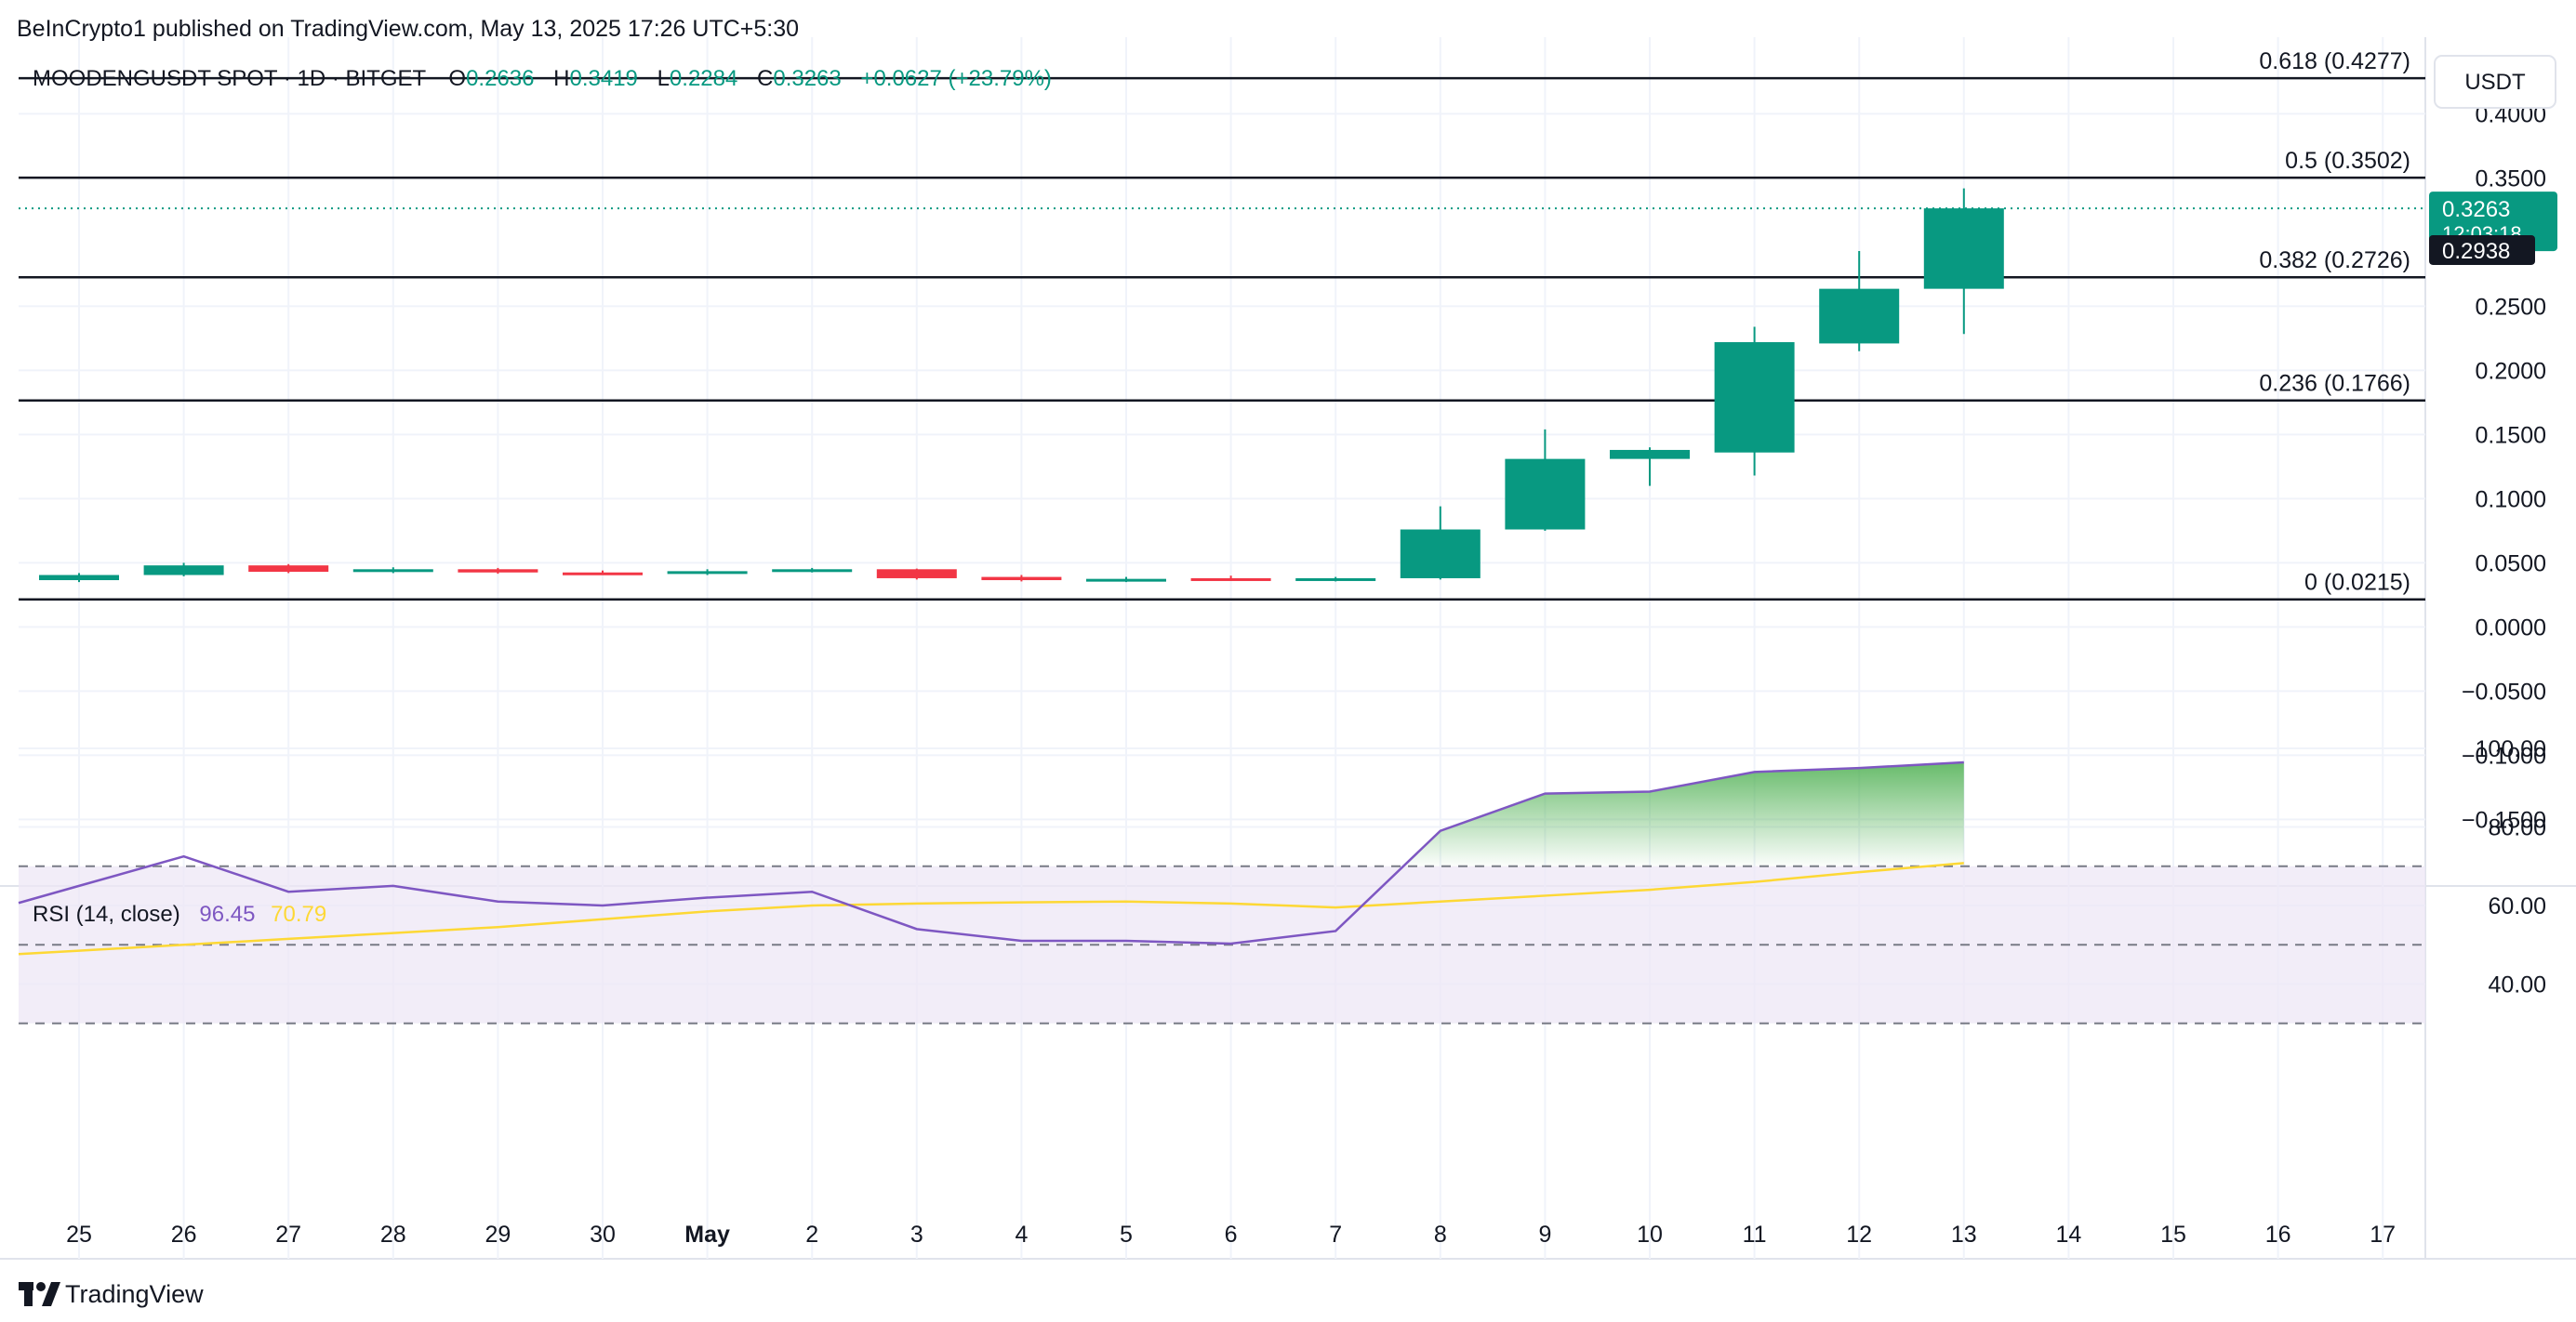 This screenshot has width=2576, height=1322. I want to click on crosshair-price-tag: 0.2938, so click(2482, 250).